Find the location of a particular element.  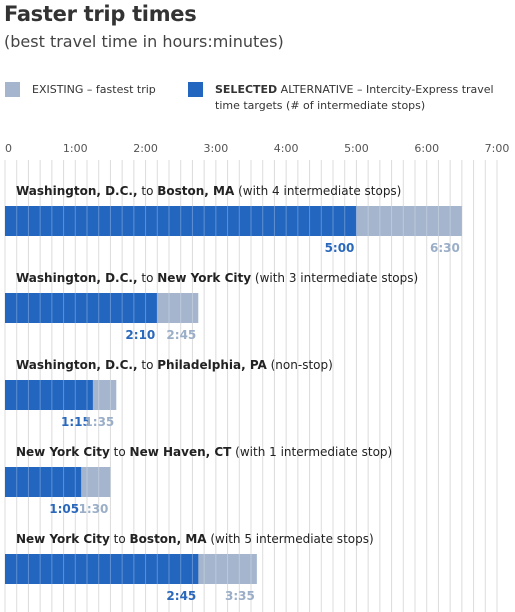

tick-label: 1:00 is located at coordinates (75, 148).